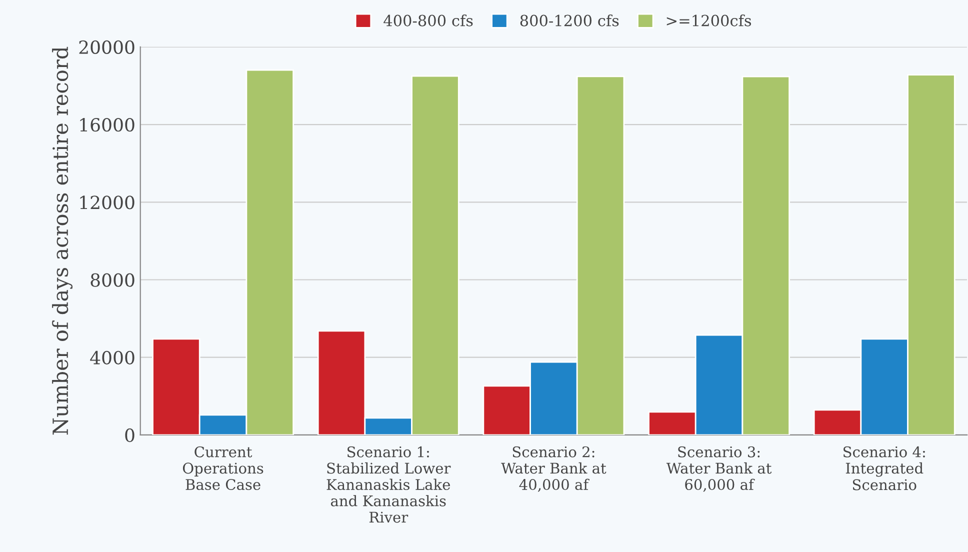  I want to click on y-tick-label: 20000, so click(106, 47).